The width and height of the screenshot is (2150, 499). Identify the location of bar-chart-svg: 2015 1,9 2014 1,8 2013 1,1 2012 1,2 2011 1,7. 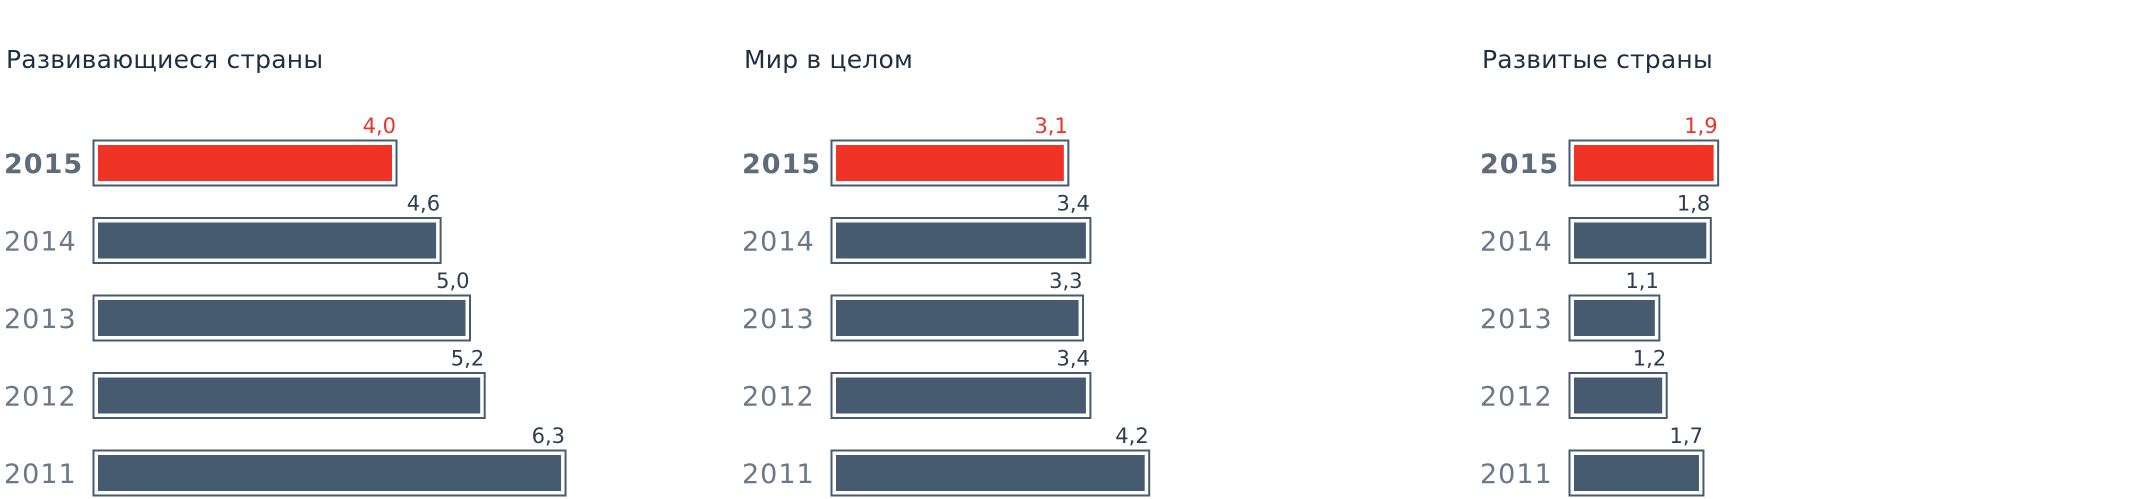
(1600, 305).